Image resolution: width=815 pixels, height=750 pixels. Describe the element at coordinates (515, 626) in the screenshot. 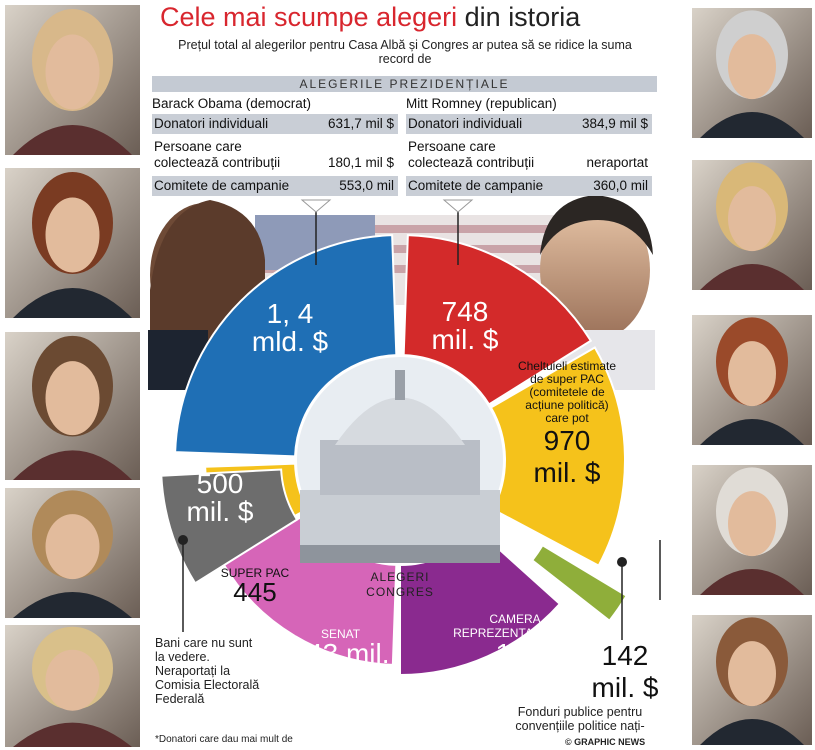

I see `segment-name: CAMERA REPREZENTANȚILOR` at that location.